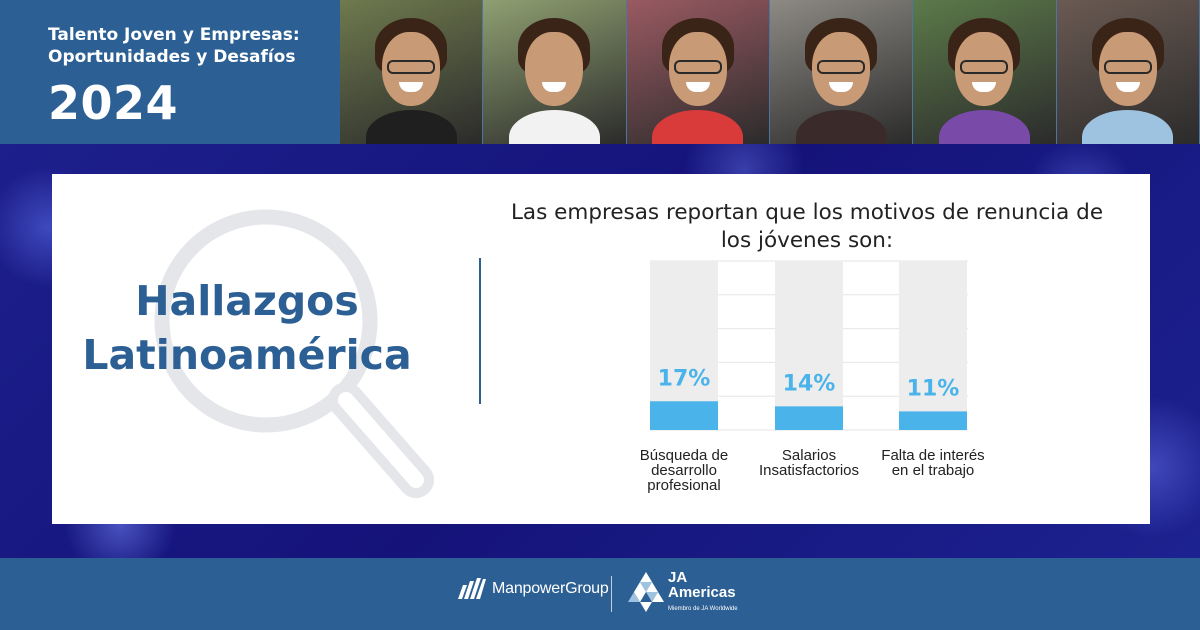  What do you see at coordinates (809, 383) in the screenshot?
I see `bar-value-label: 14%` at bounding box center [809, 383].